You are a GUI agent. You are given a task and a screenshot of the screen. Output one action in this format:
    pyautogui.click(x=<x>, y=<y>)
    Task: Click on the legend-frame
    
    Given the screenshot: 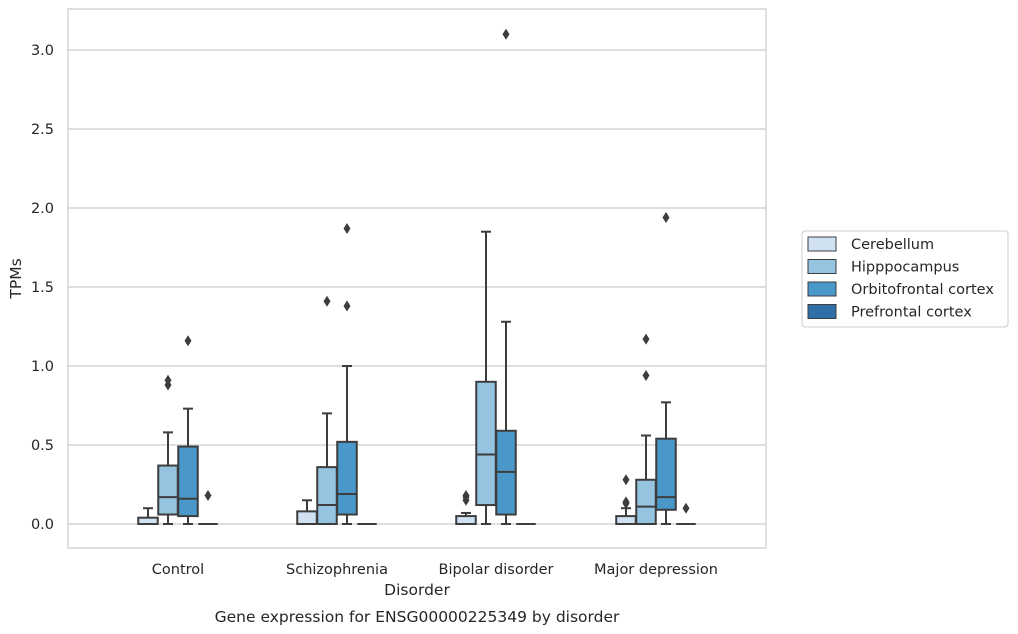 What is the action you would take?
    pyautogui.click(x=905, y=279)
    